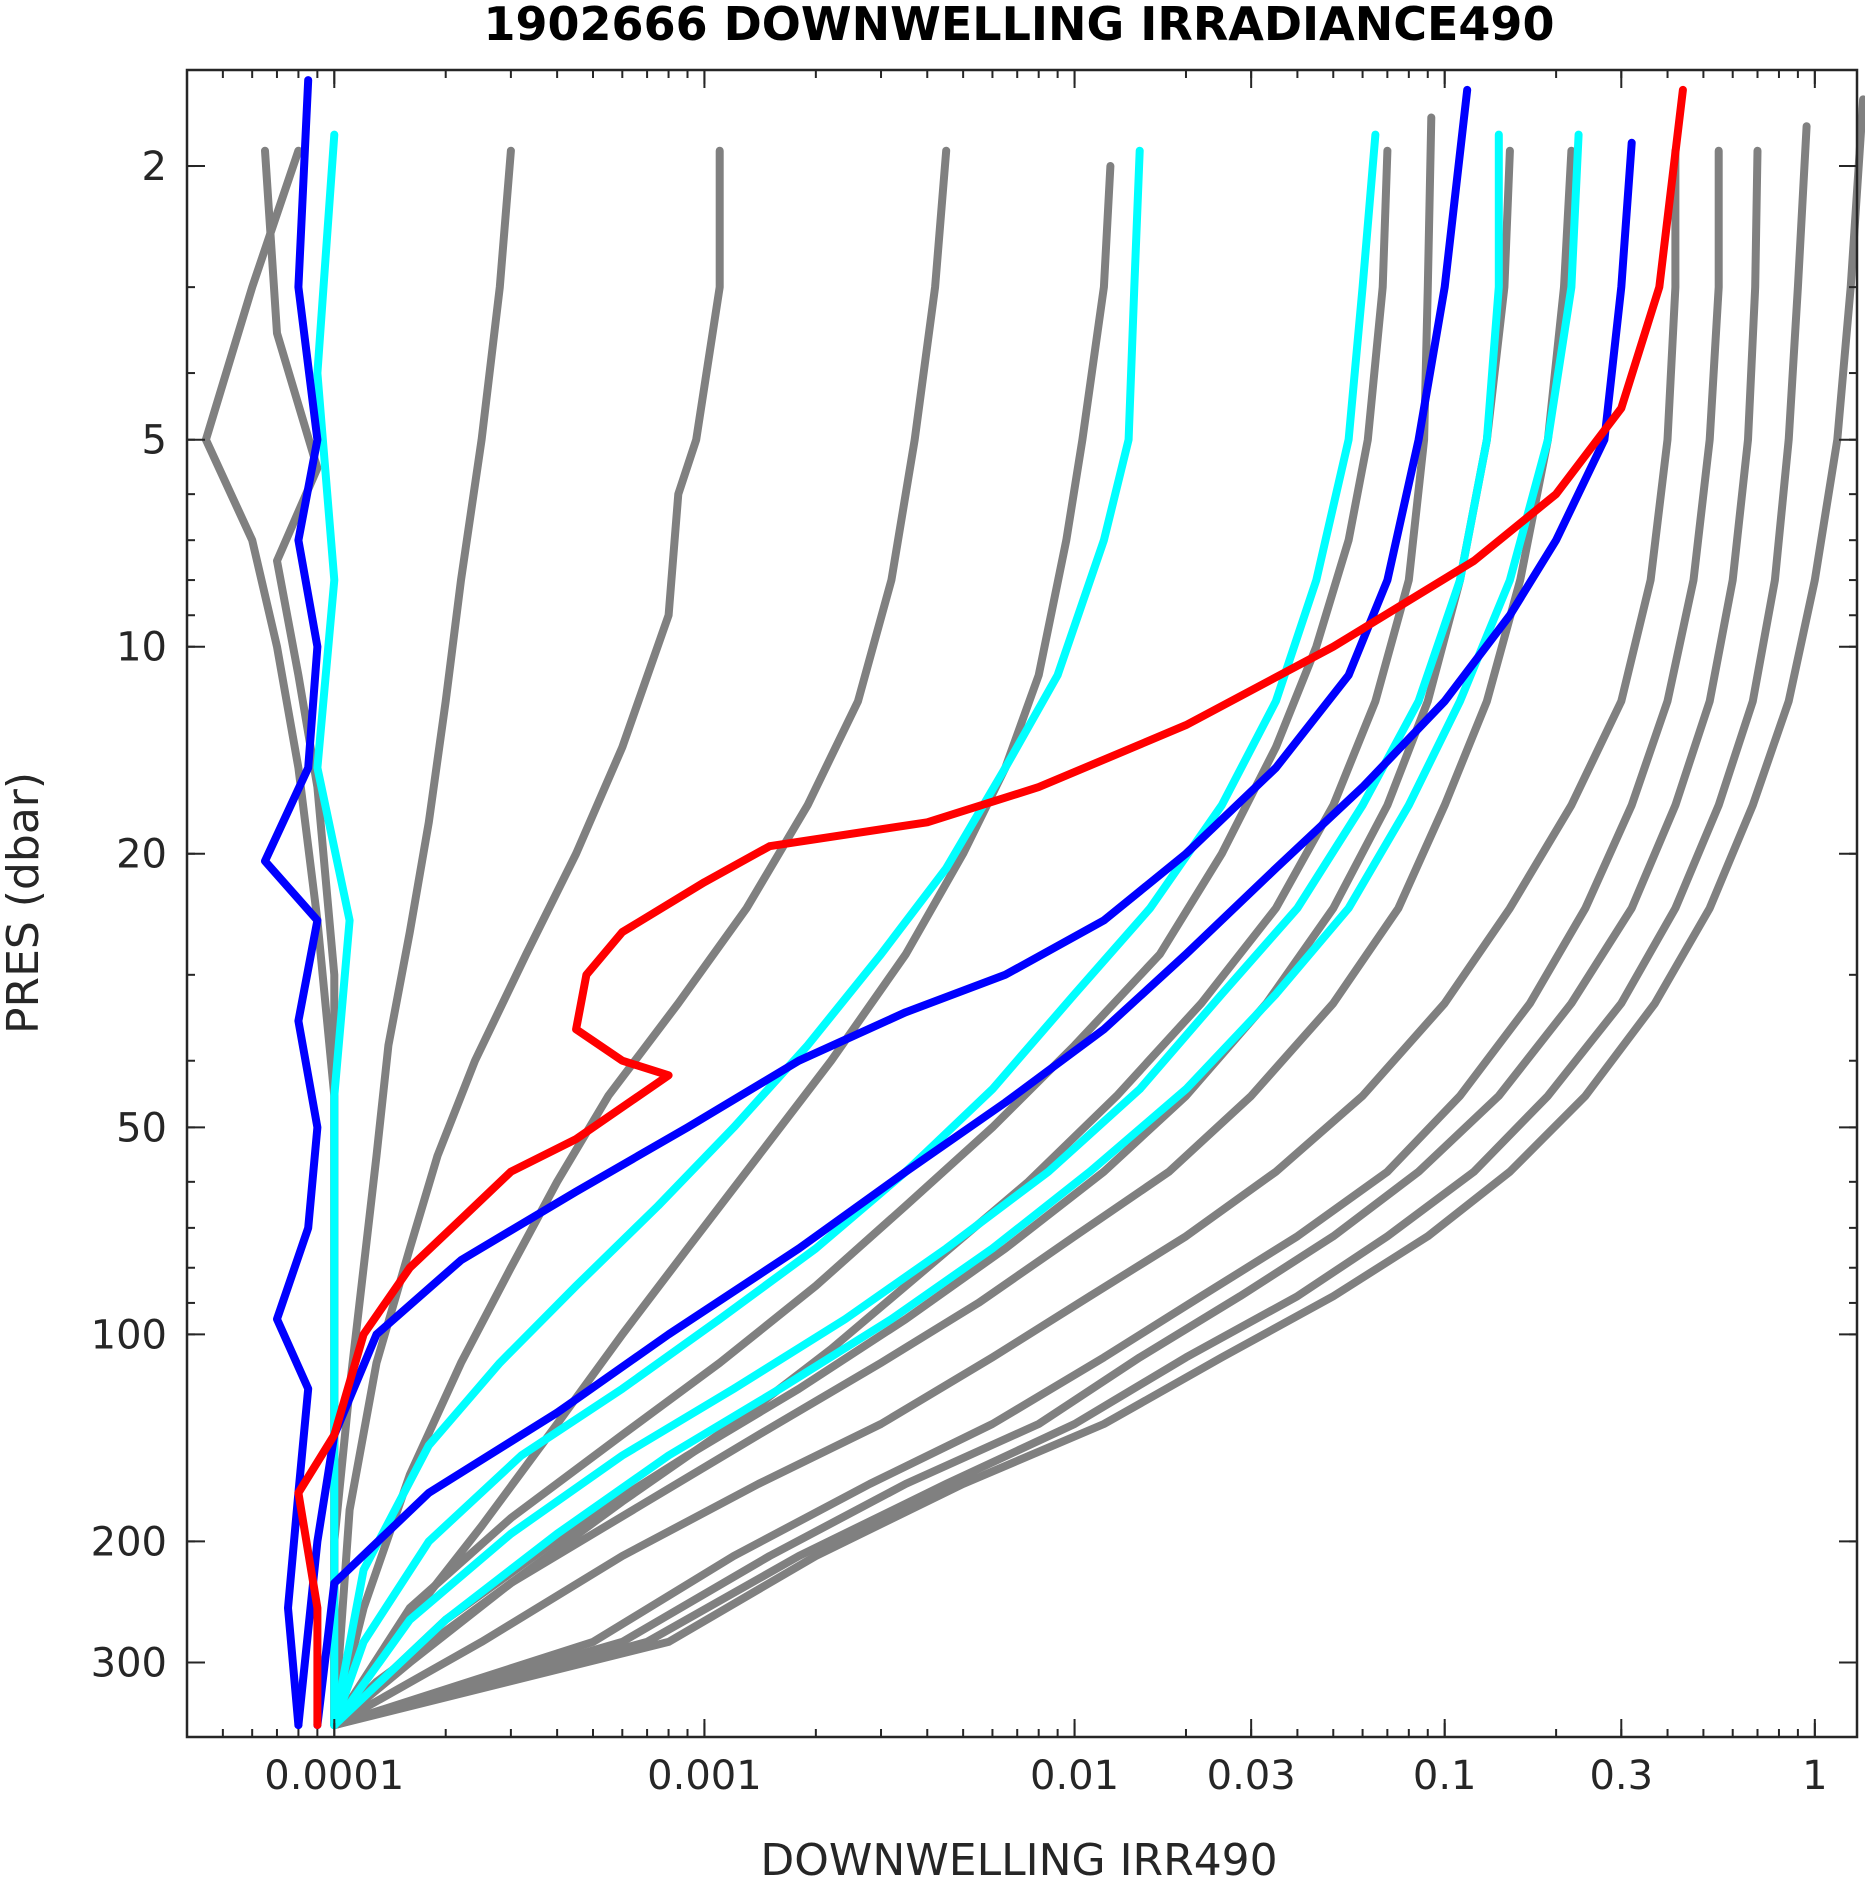 This screenshot has height=1881, width=1865. Describe the element at coordinates (1814, 1776) in the screenshot. I see `x-tick-label: 1` at that location.